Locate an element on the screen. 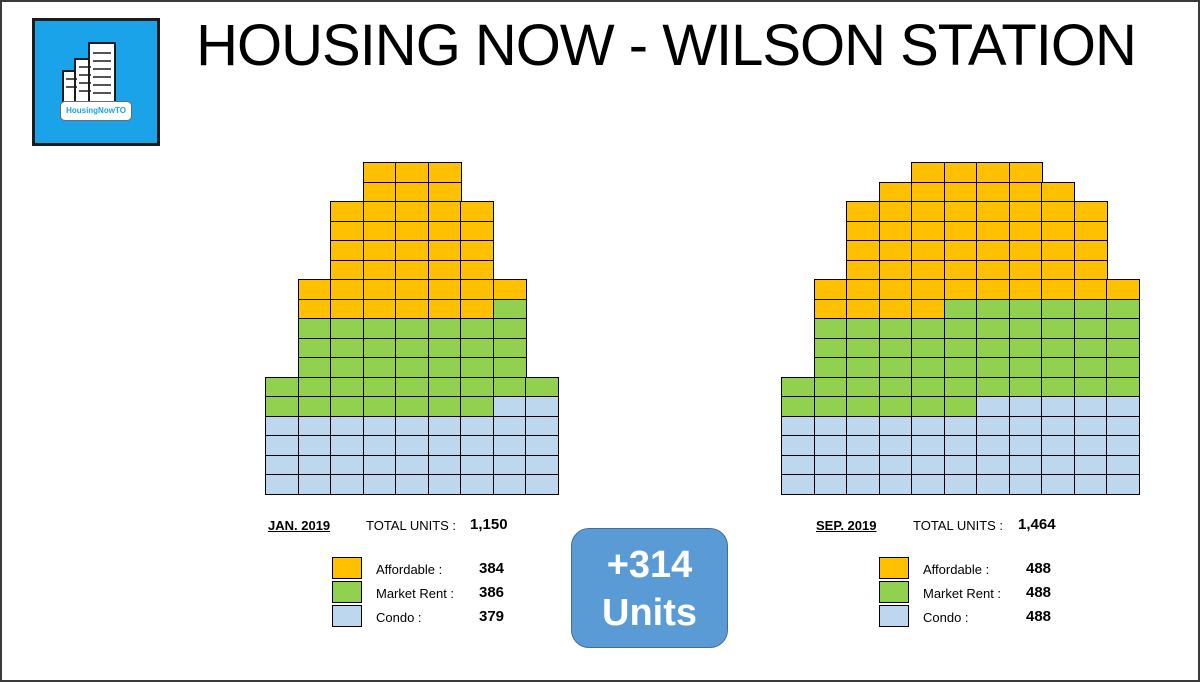 The image size is (1200, 682). legend-label-affordable: Affordable : is located at coordinates (956, 569).